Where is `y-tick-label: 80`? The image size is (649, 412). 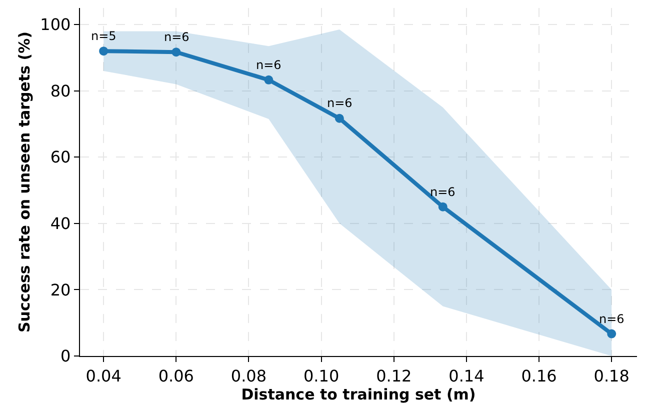 y-tick-label: 80 is located at coordinates (60, 90).